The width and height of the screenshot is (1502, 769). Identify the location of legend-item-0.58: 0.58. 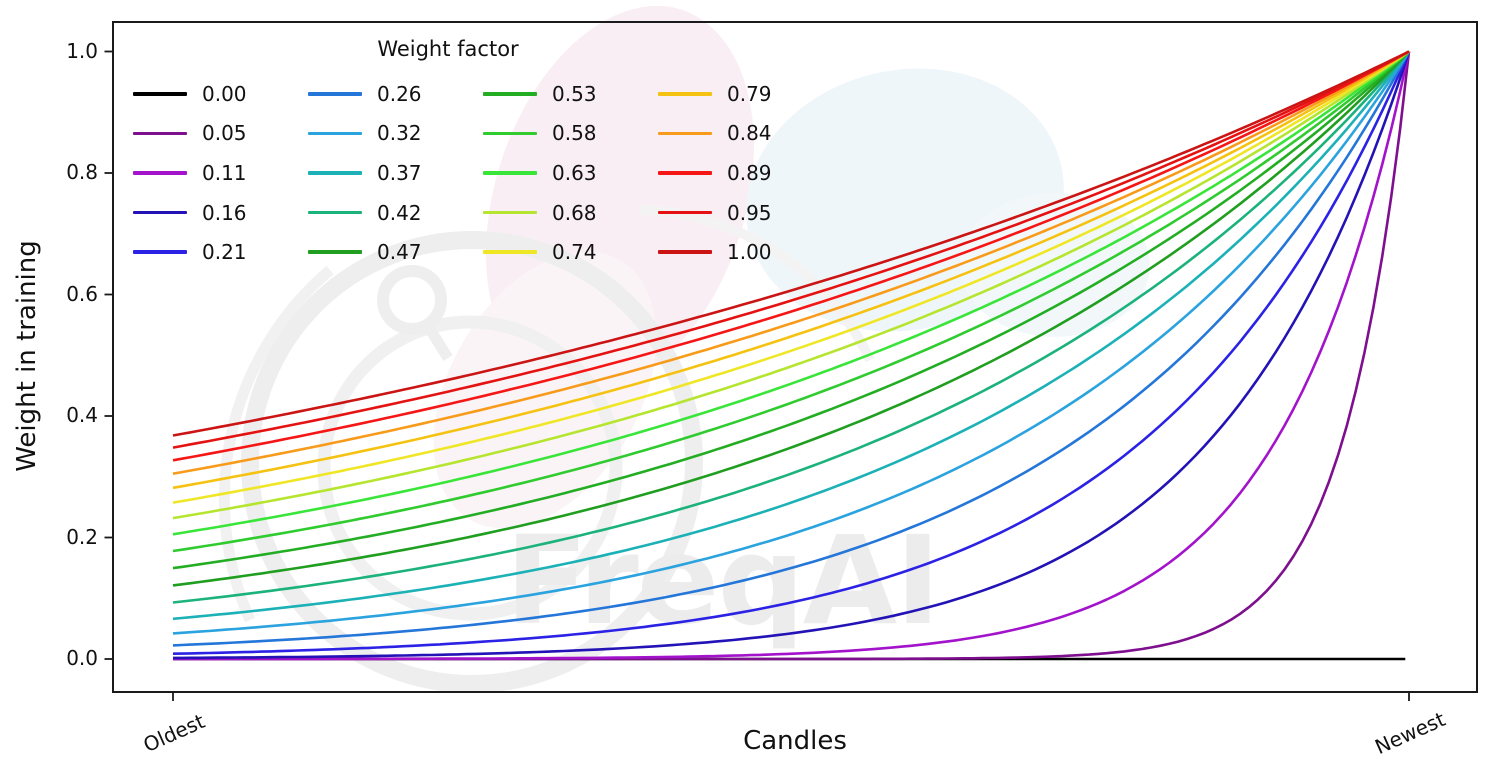
(570, 134).